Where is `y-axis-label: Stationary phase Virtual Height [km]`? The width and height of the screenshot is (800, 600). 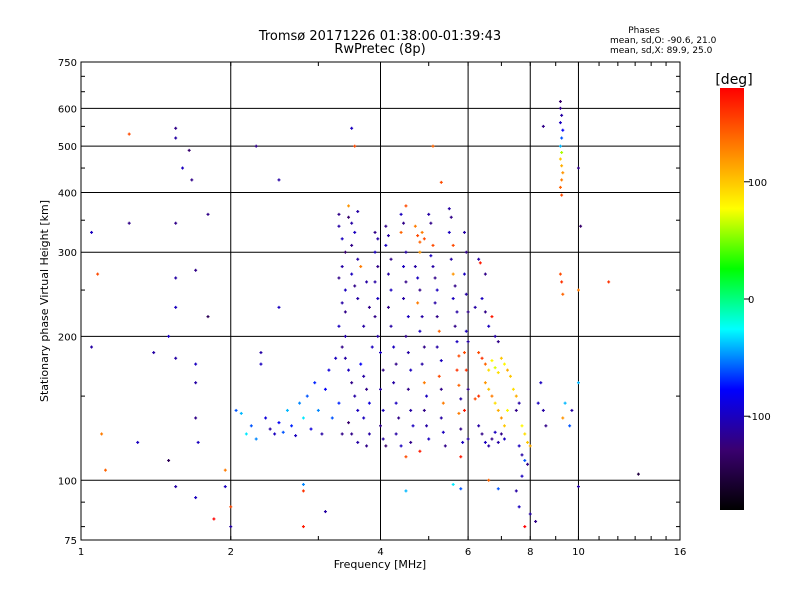 y-axis-label: Stationary phase Virtual Height [km] is located at coordinates (44, 301).